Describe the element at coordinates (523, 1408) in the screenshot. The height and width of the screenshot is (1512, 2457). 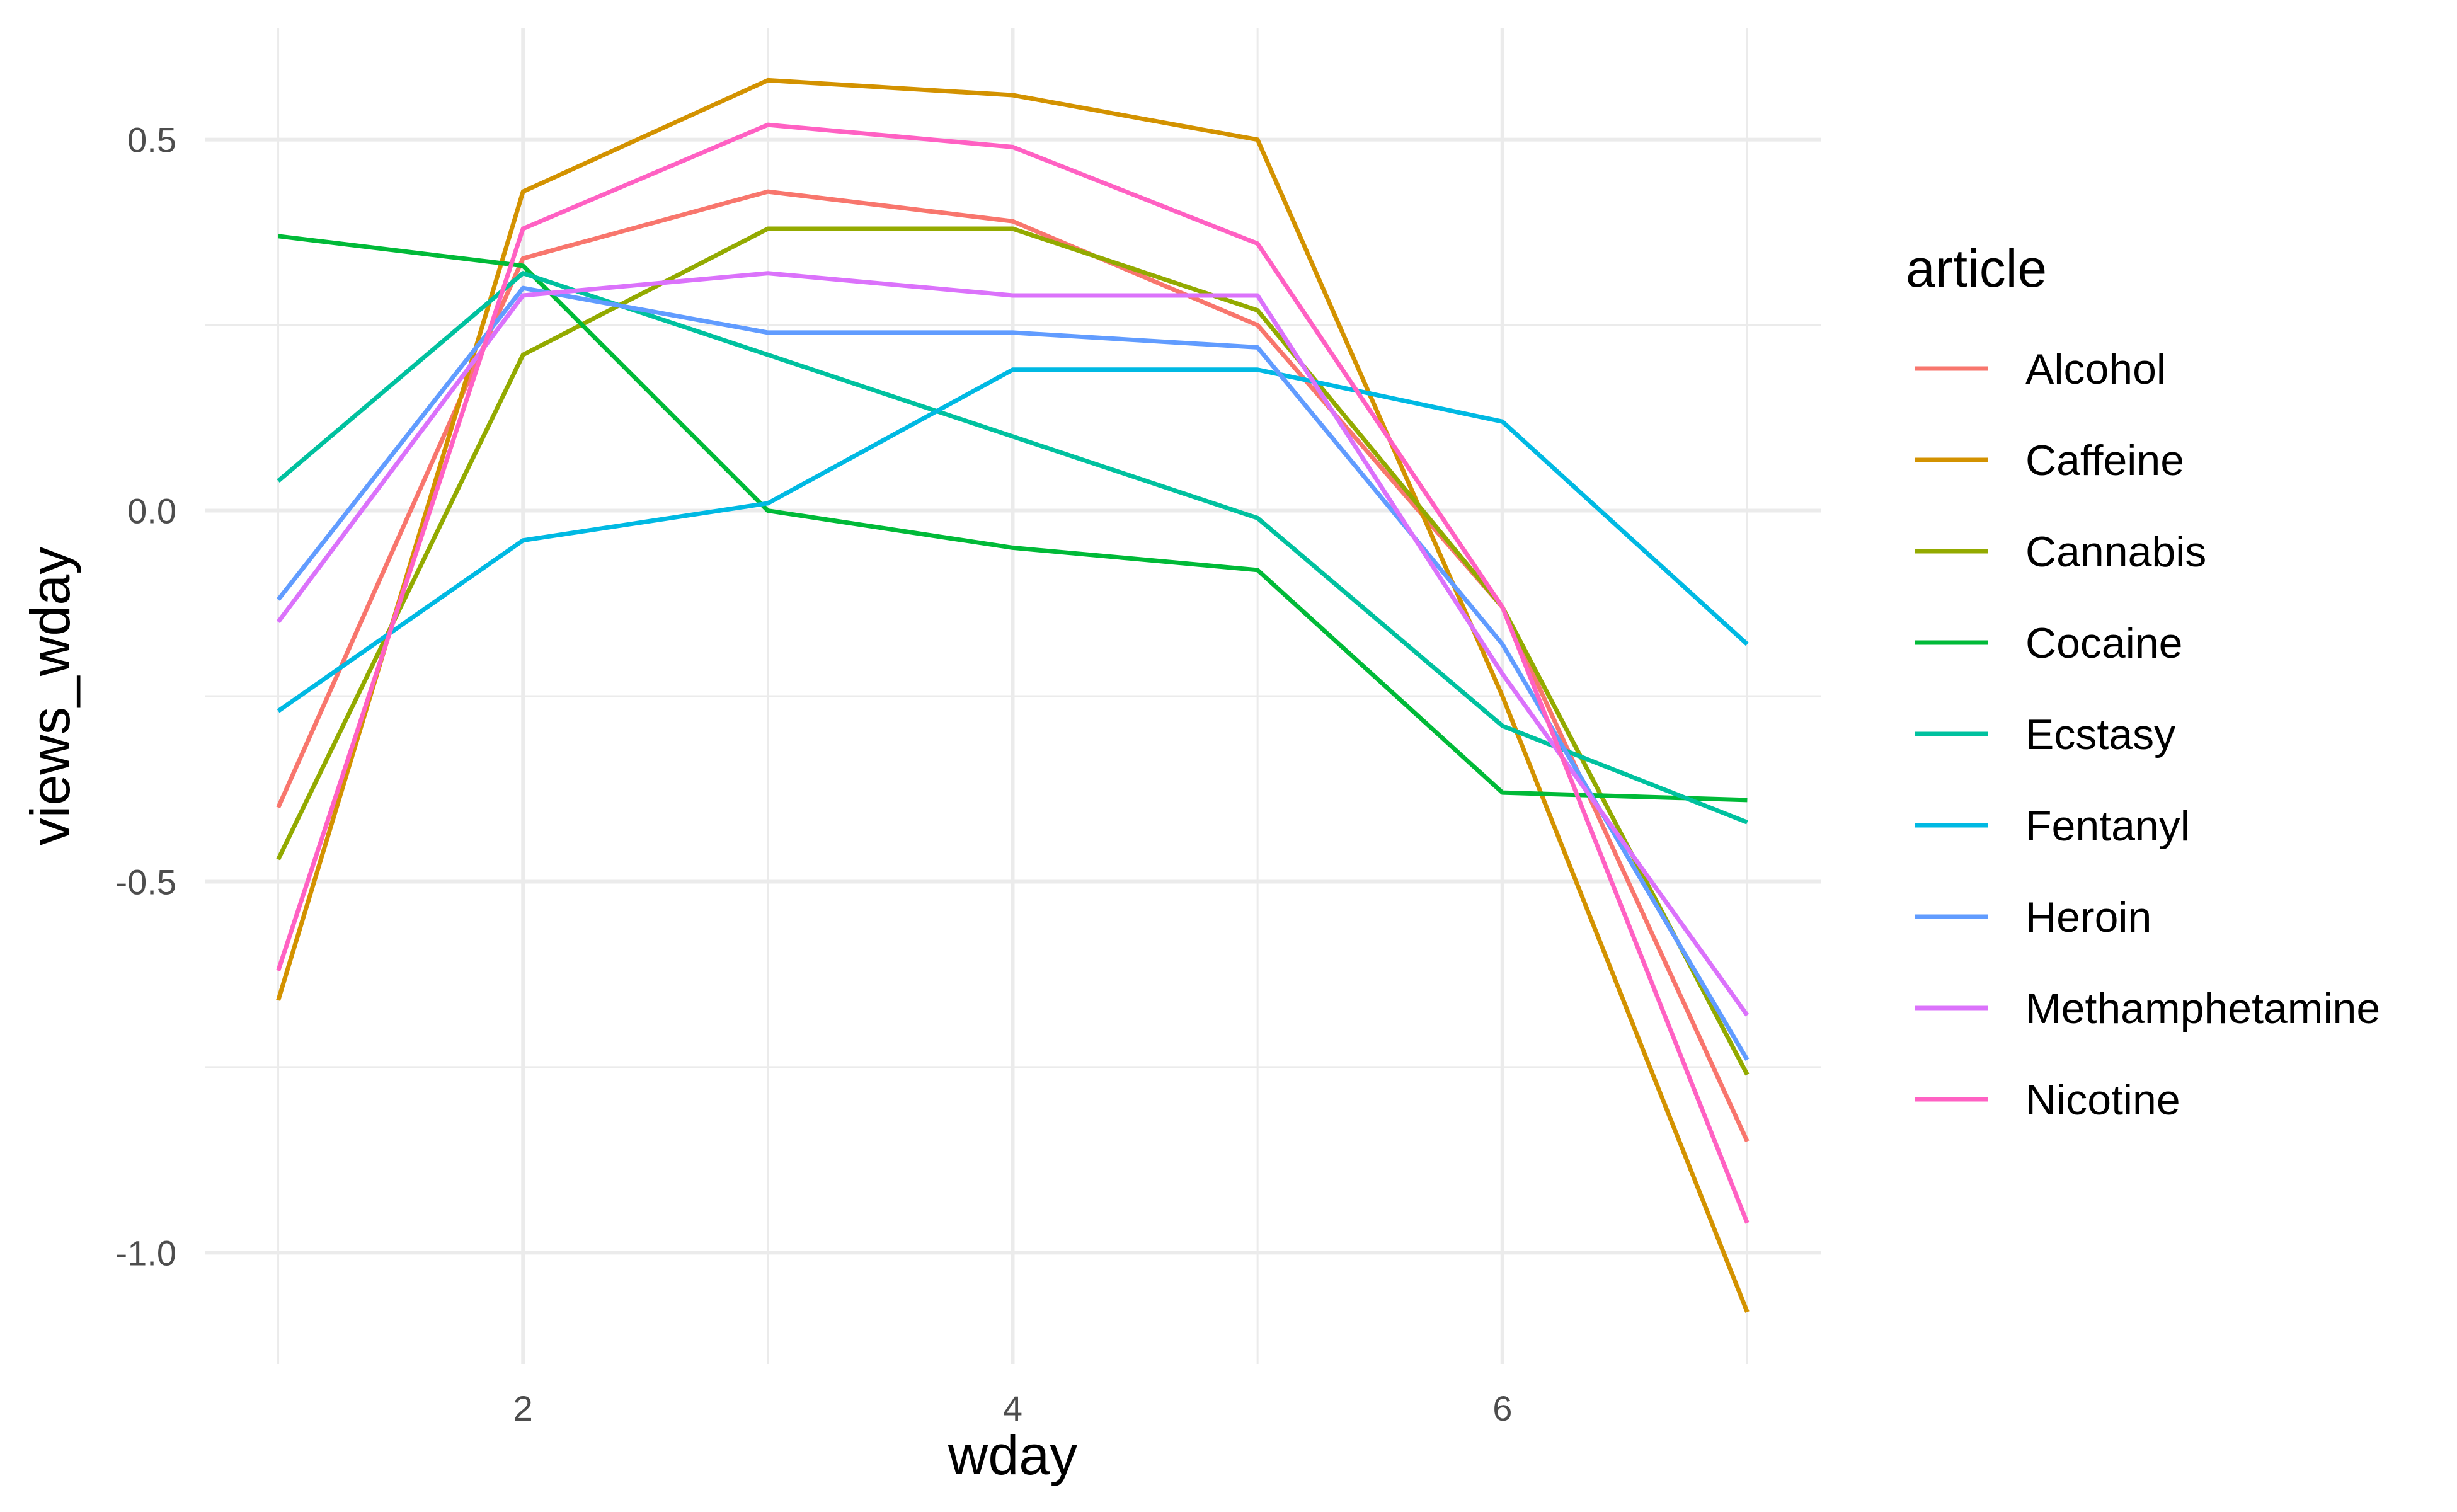
I see `x-tick-label: 2` at that location.